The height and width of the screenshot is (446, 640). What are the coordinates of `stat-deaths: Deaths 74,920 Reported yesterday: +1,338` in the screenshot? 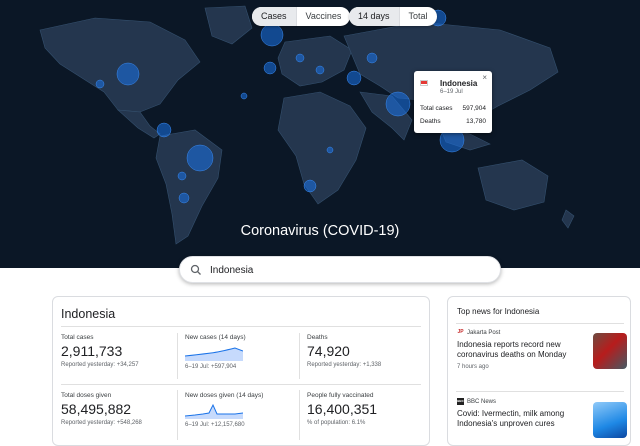 It's located at (364, 351).